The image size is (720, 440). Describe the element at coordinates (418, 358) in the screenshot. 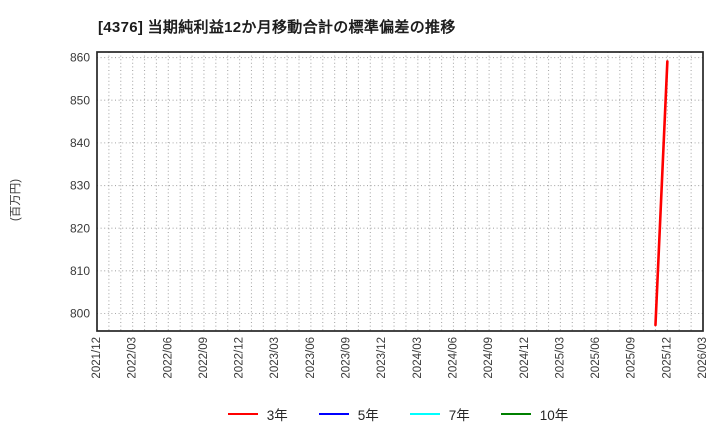

I see `x-tick-label: 2024/03` at that location.